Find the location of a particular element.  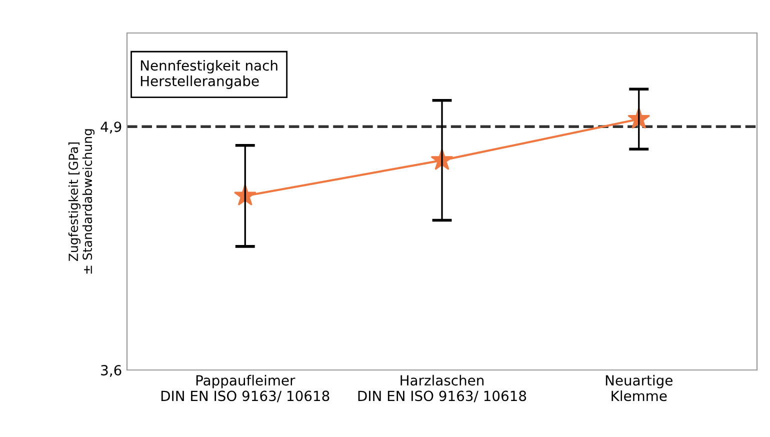

x-tick-label: Harzlaschen DIN EN ISO 9163/ 10618 is located at coordinates (442, 388).